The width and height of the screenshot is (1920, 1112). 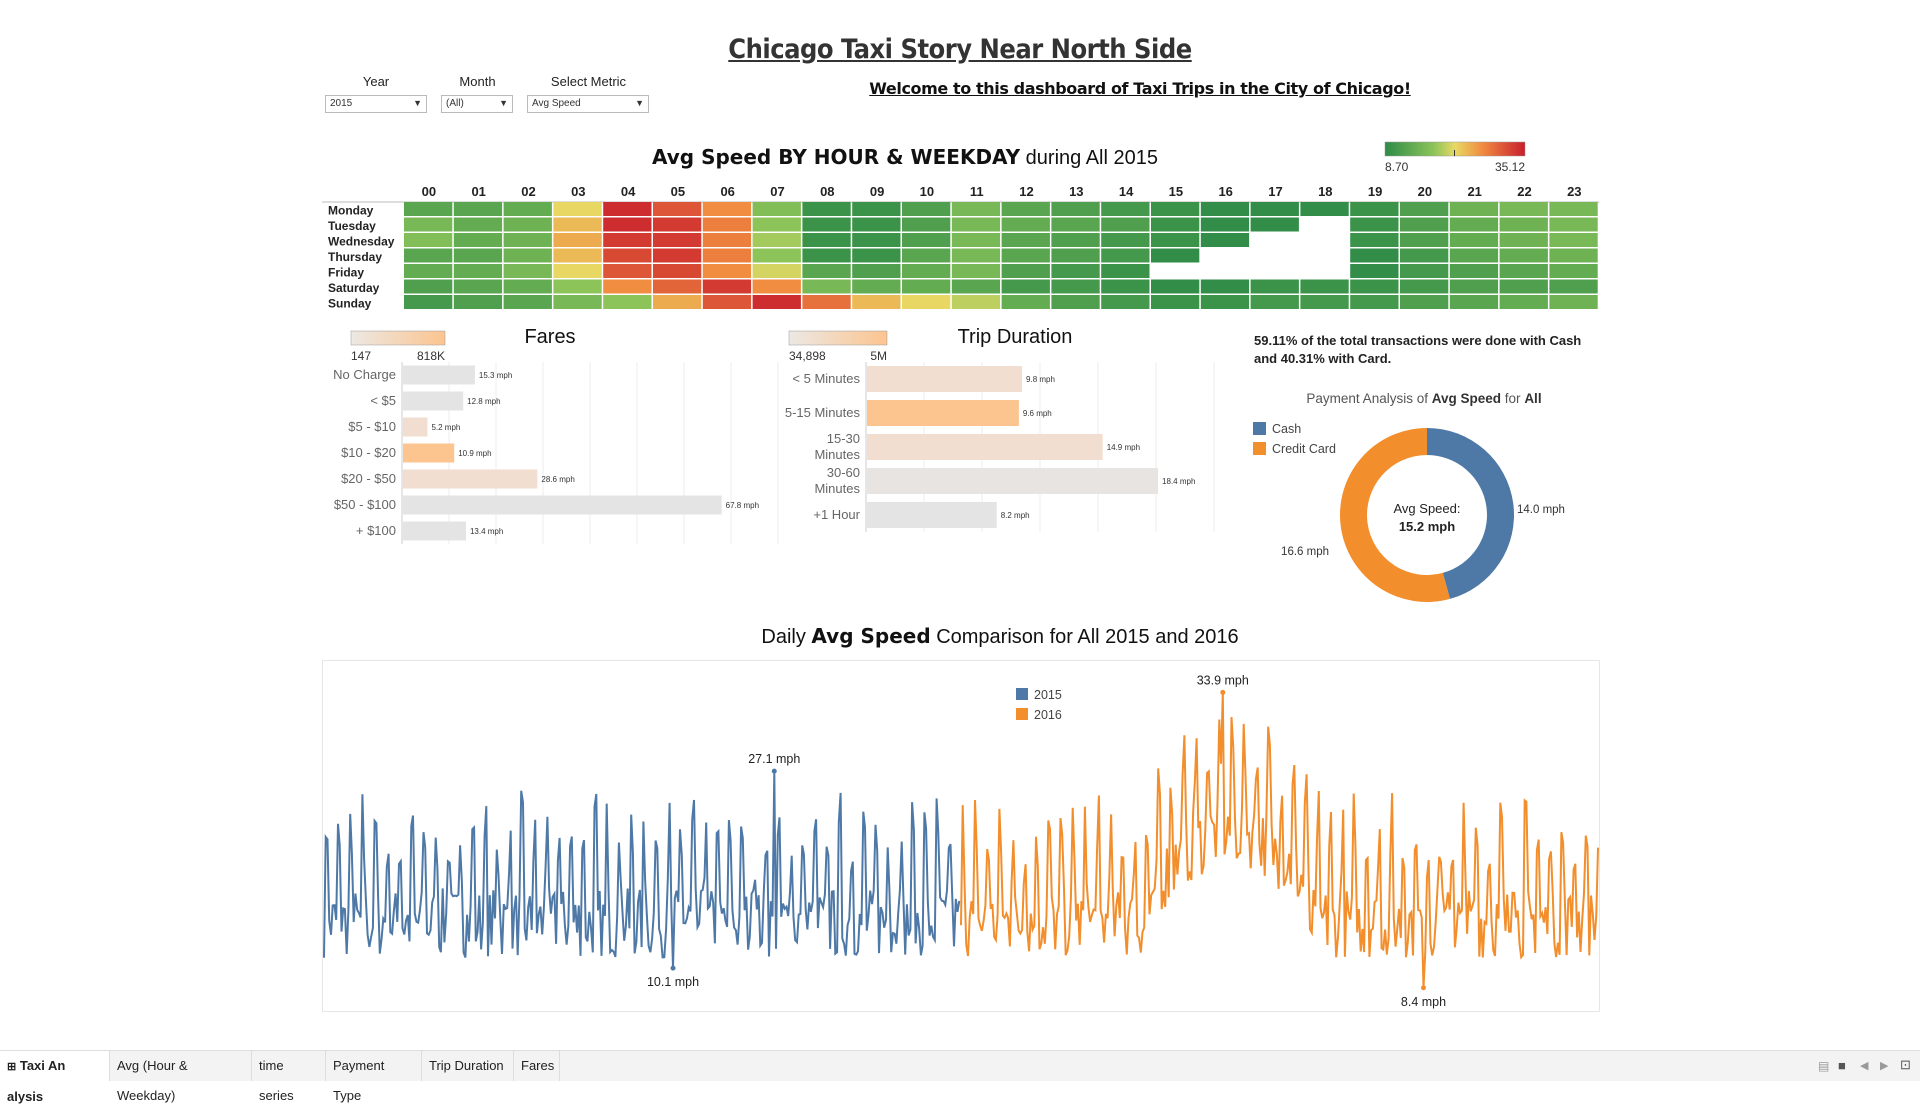 What do you see at coordinates (1824, 1066) in the screenshot?
I see `list-view-icon: ▤` at bounding box center [1824, 1066].